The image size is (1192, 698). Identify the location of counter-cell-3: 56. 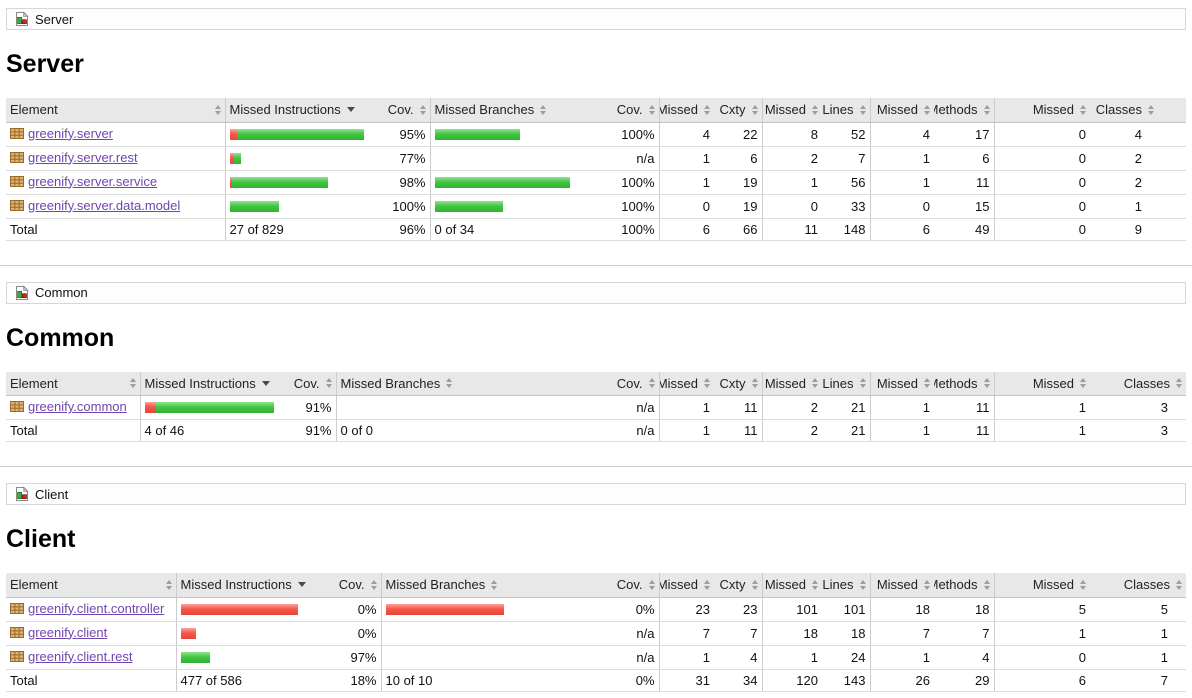
(846, 182).